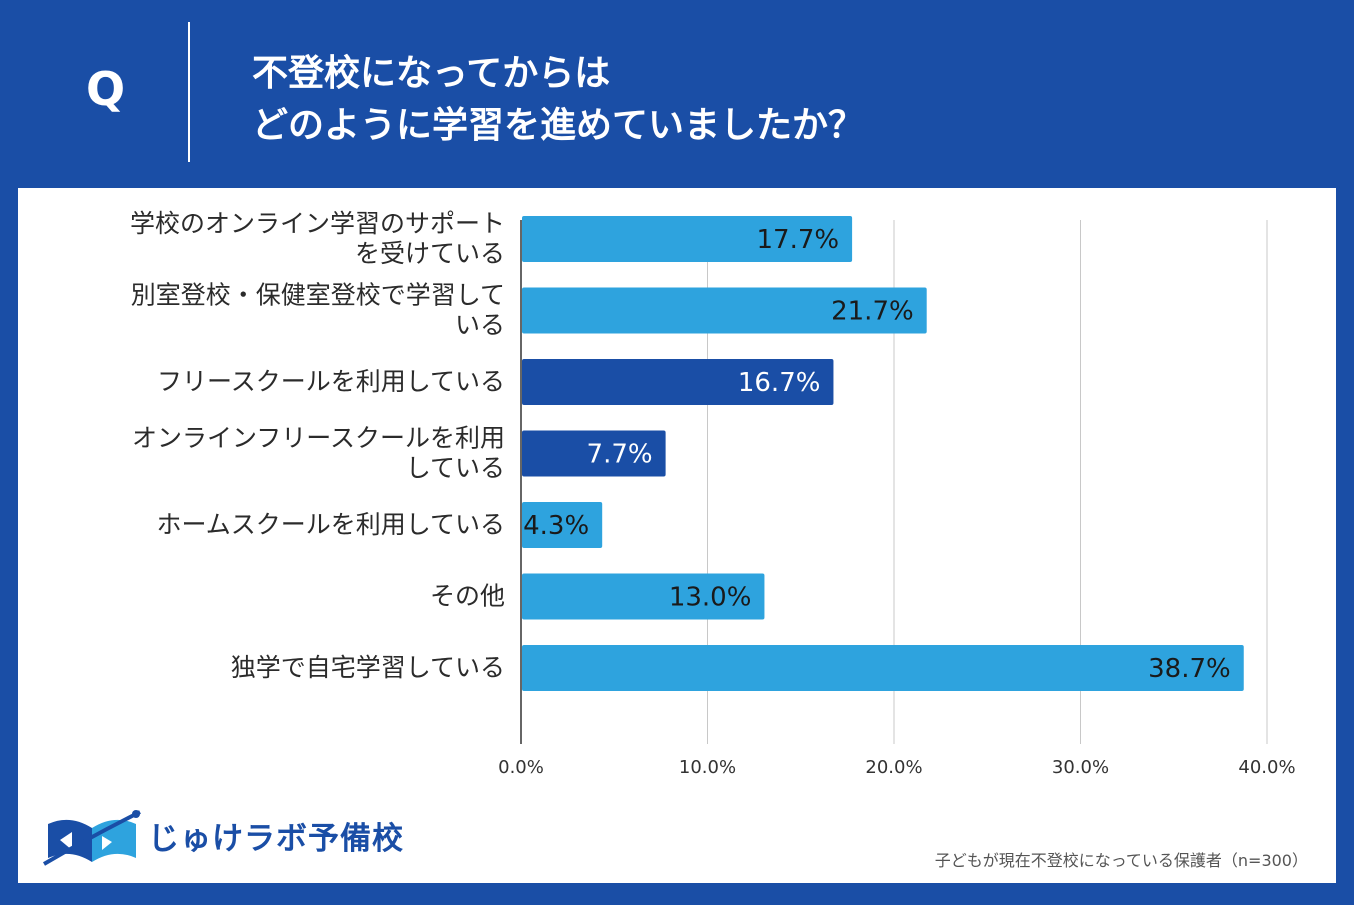  What do you see at coordinates (710, 598) in the screenshot?
I see `data-label: 13.0%` at bounding box center [710, 598].